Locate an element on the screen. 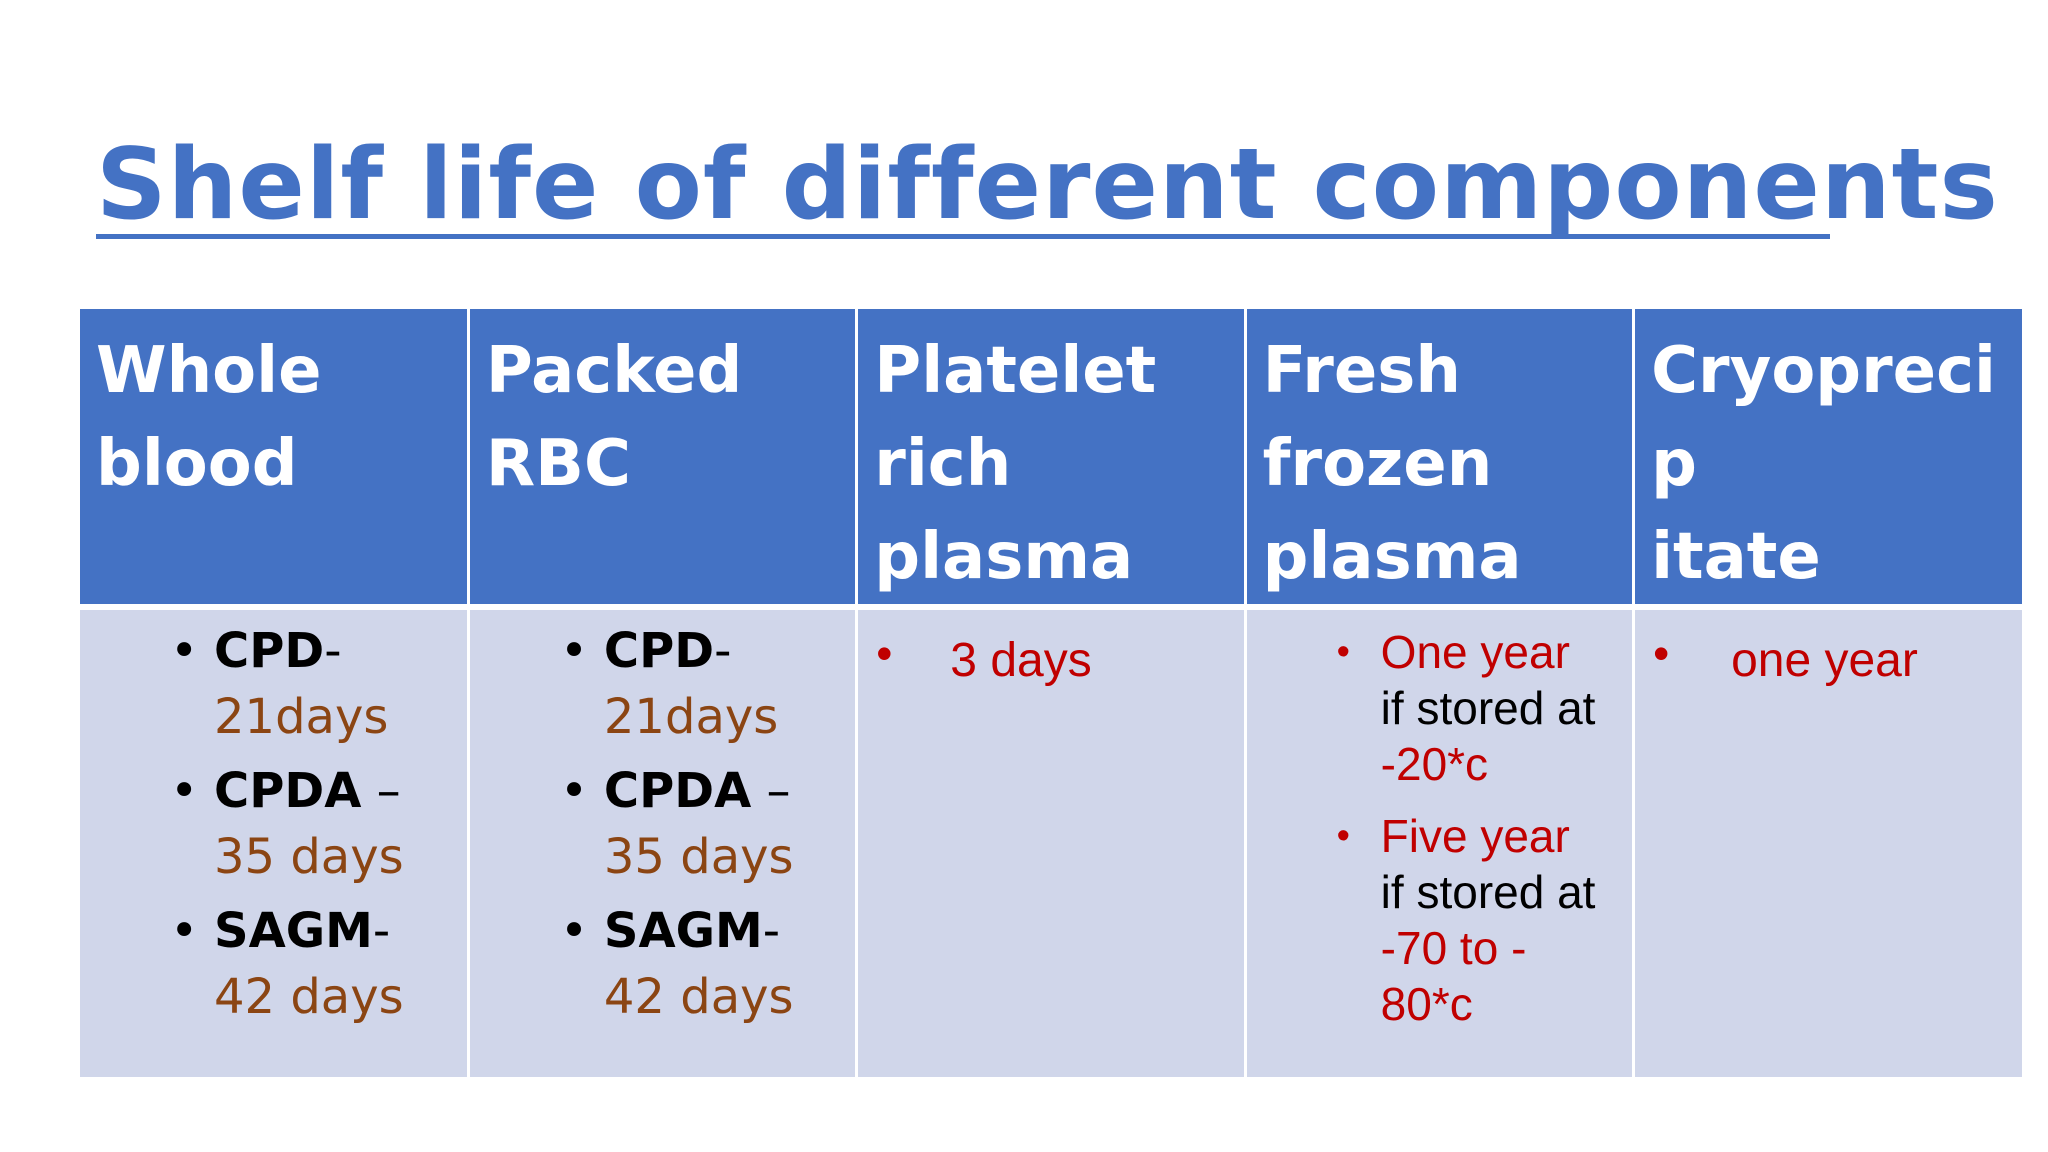 The width and height of the screenshot is (2048, 1152). header-platelet-rich-plasma: Platelet rich plasma is located at coordinates (1051, 459).